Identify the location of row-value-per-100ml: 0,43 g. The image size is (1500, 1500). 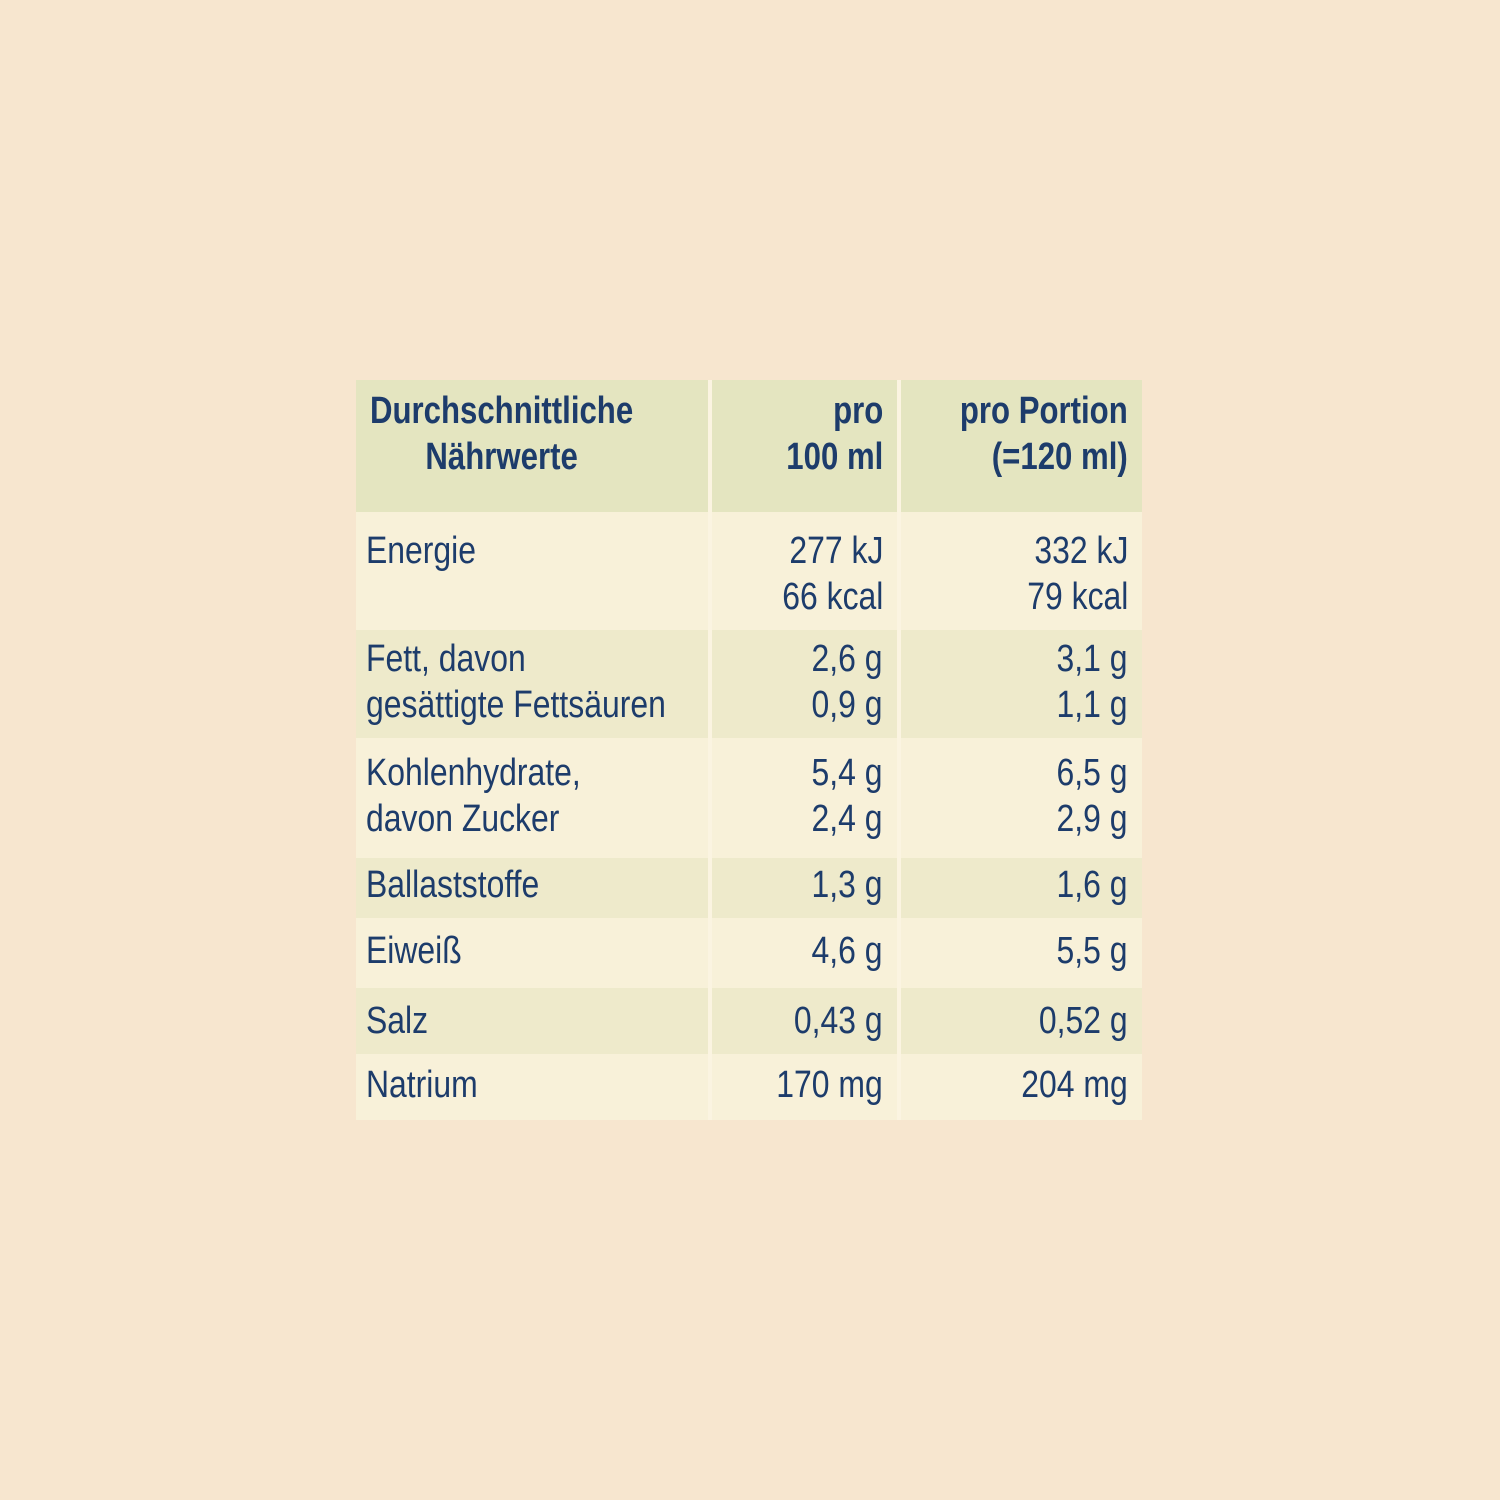
(802, 1021).